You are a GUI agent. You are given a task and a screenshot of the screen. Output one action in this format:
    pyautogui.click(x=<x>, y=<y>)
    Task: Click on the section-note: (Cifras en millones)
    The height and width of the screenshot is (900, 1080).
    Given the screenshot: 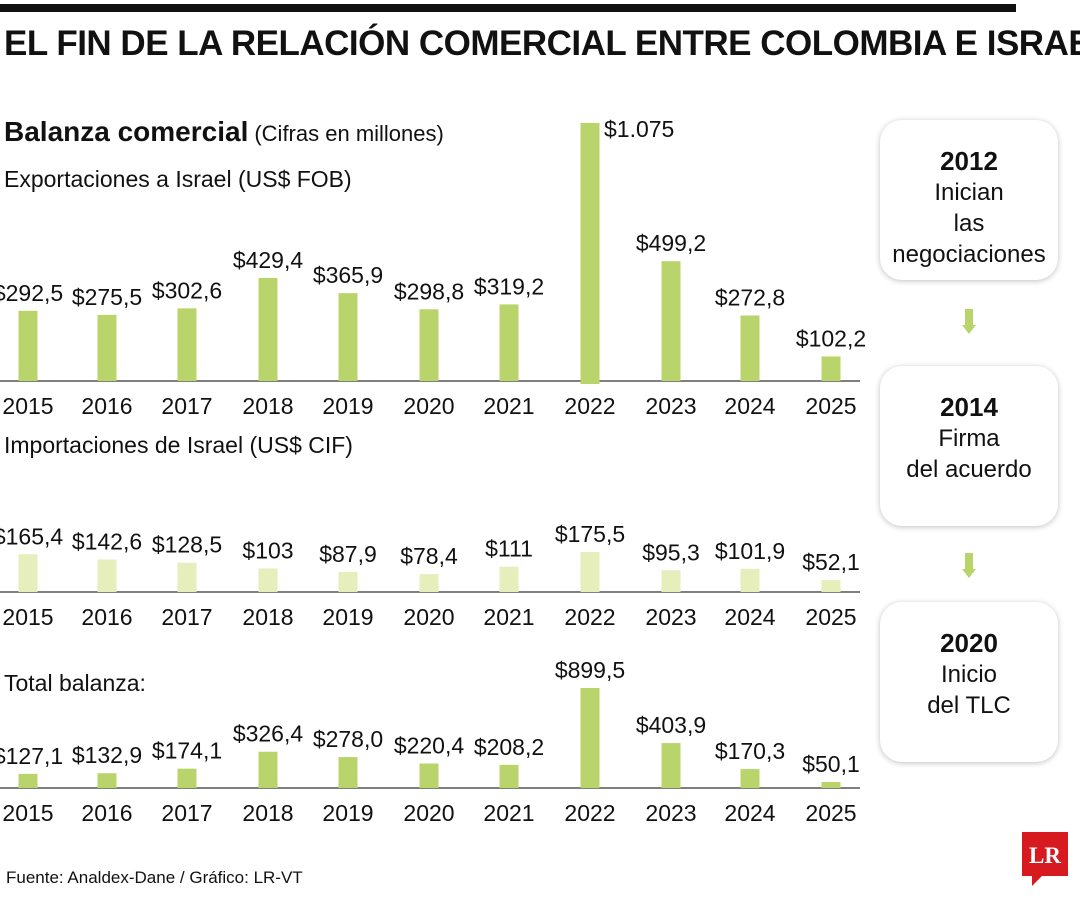 What is the action you would take?
    pyautogui.click(x=349, y=133)
    